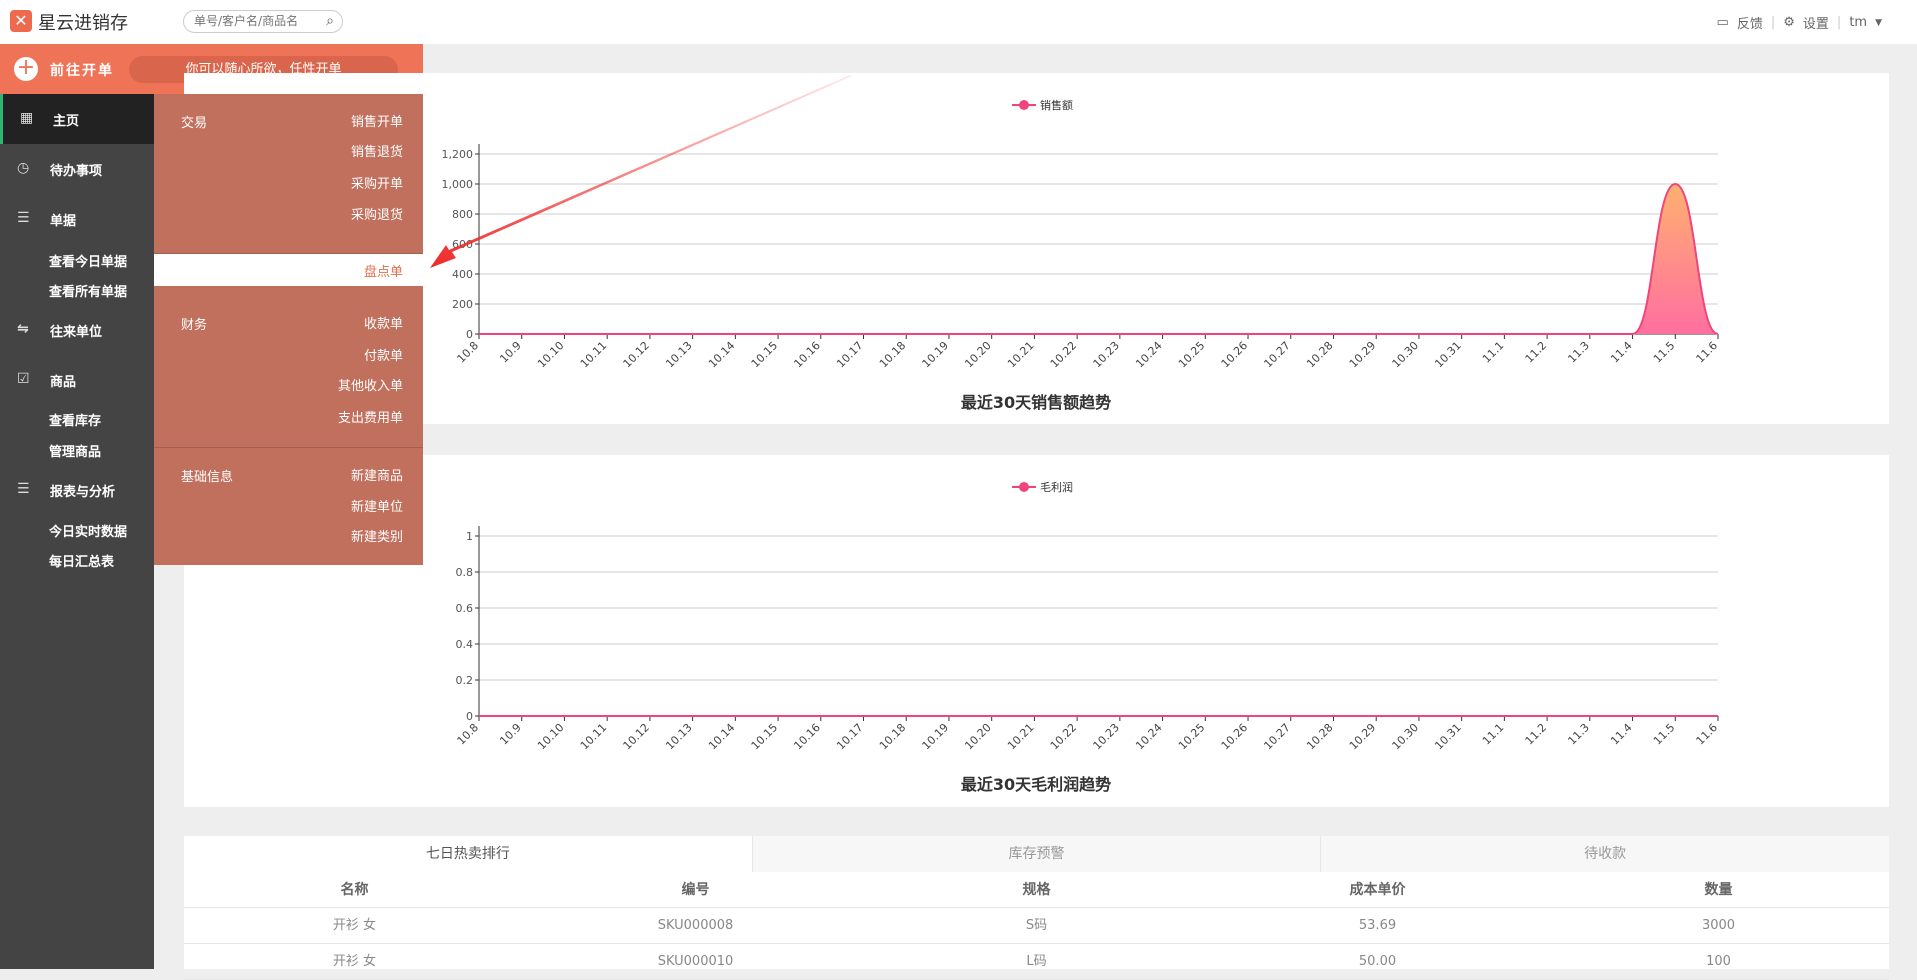 The width and height of the screenshot is (1917, 980). Describe the element at coordinates (377, 535) in the screenshot. I see `menu-item-new-category: 新建类别` at that location.